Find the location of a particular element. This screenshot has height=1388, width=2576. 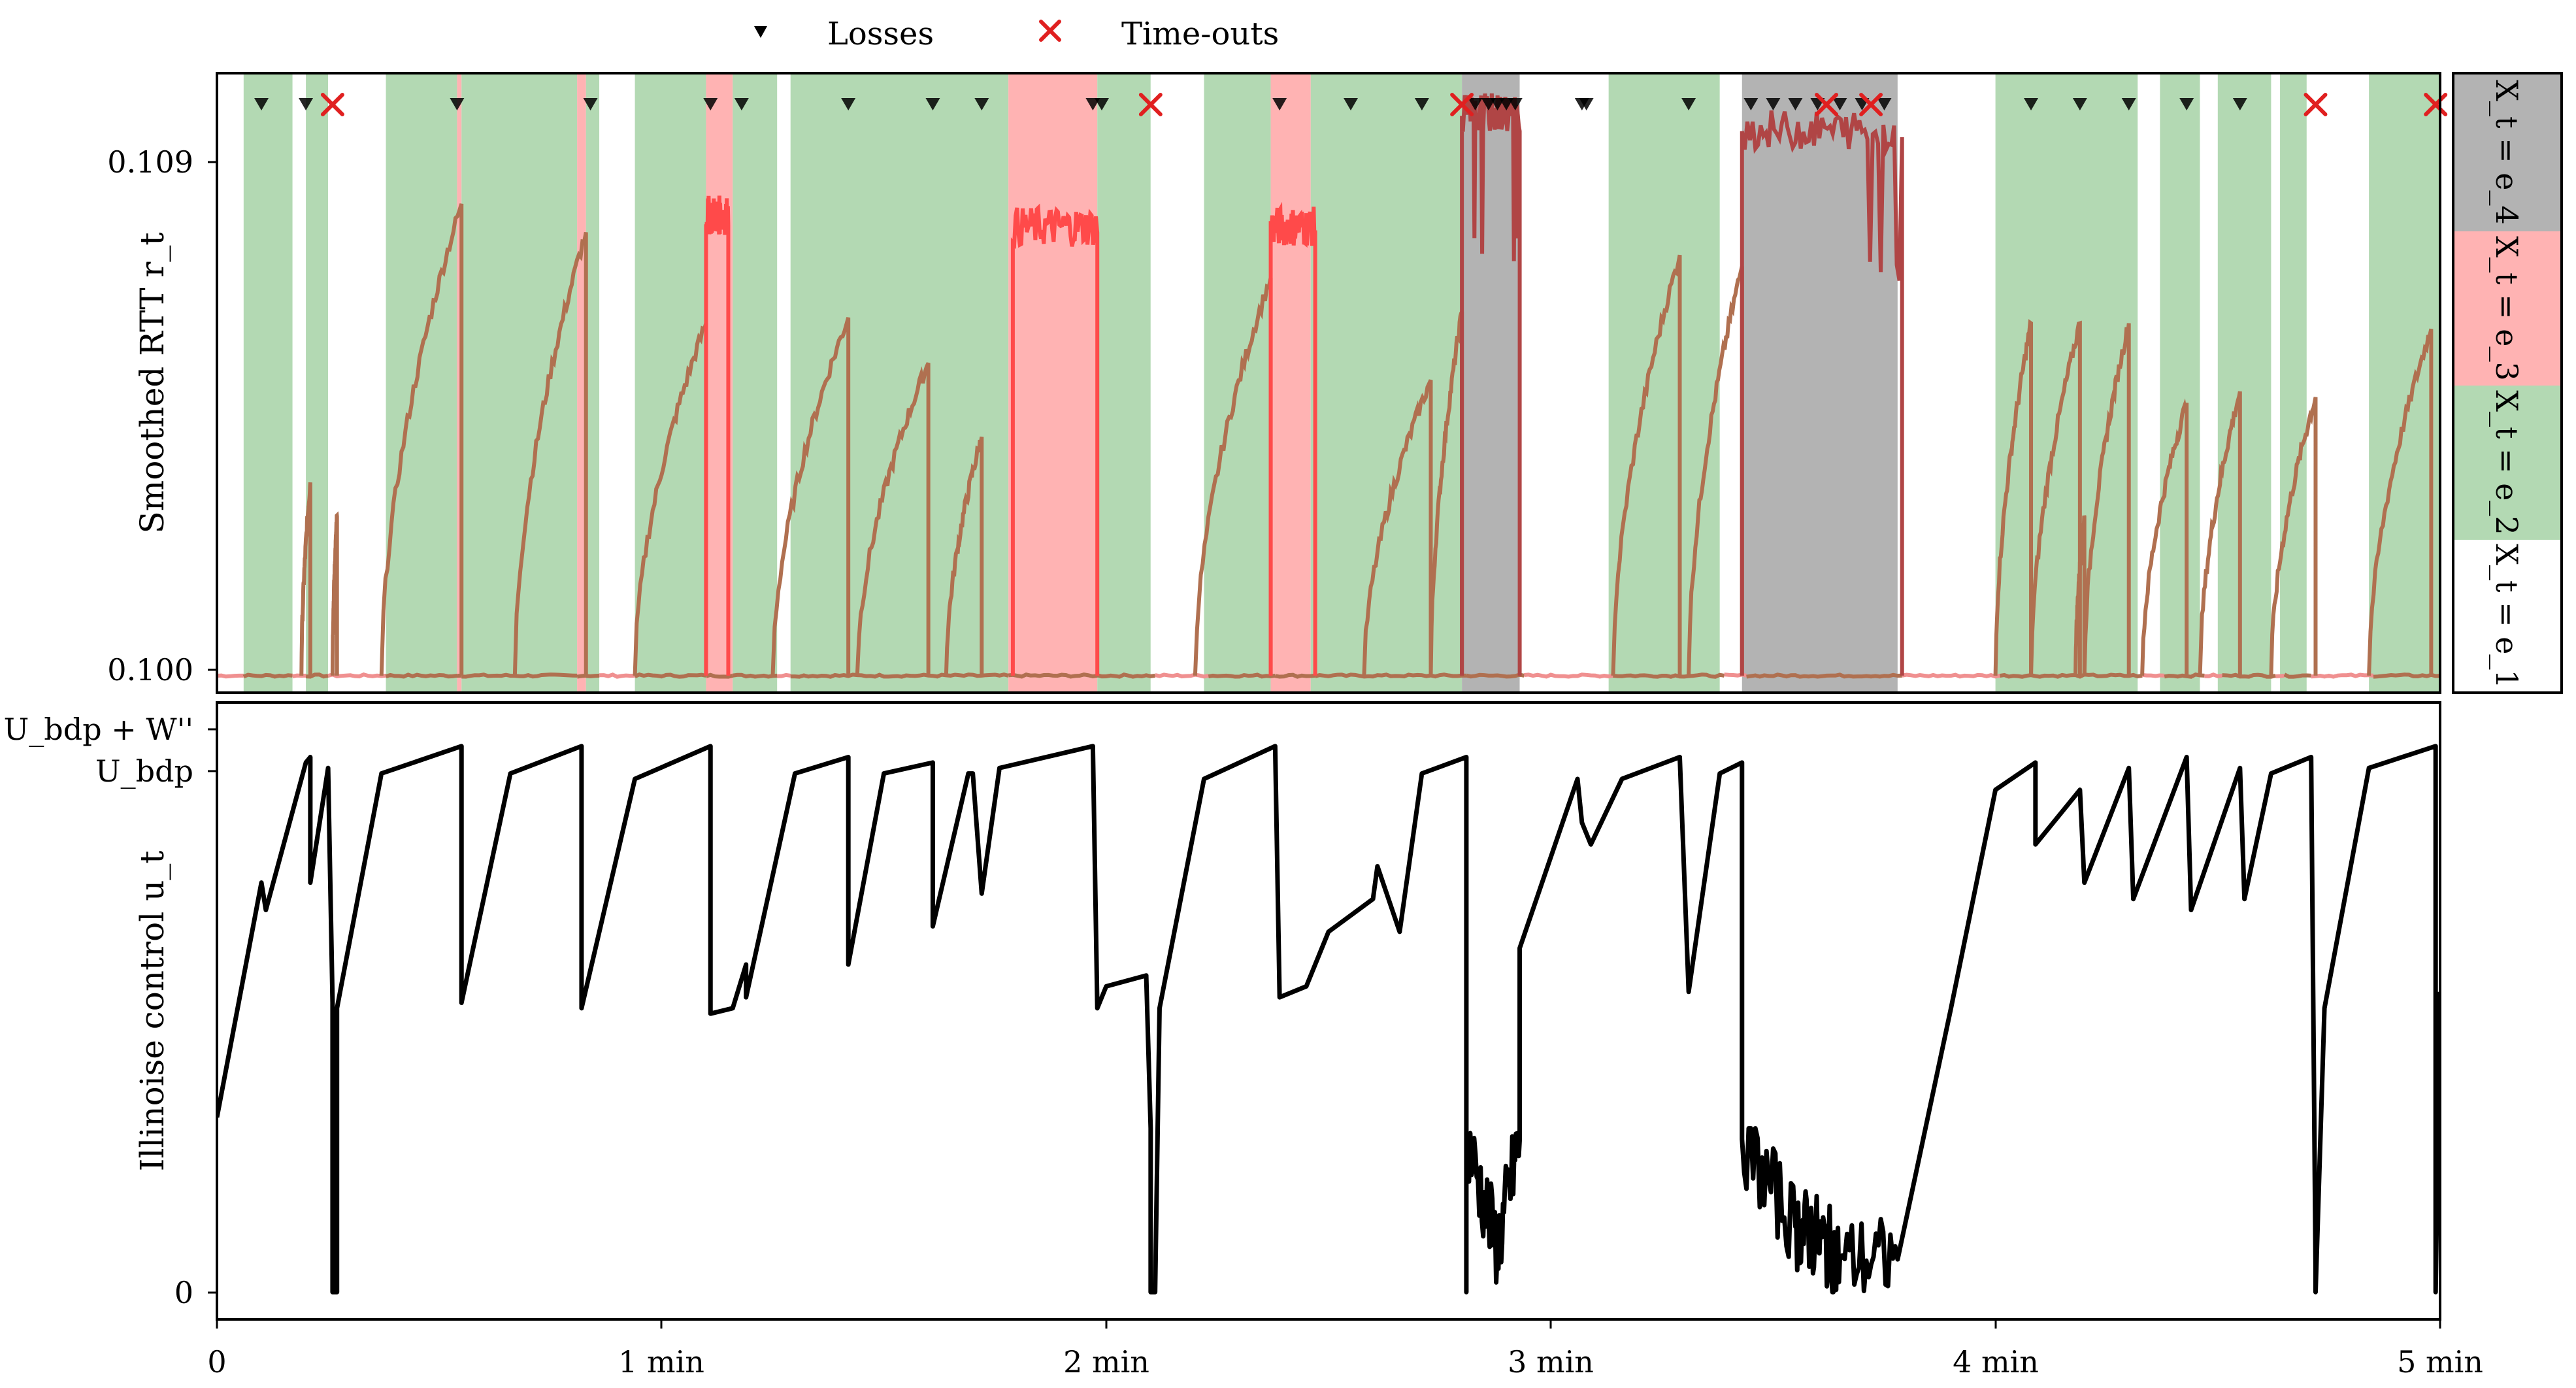

state-legend-e2-label: X_t = e_2 is located at coordinates (2506, 462).